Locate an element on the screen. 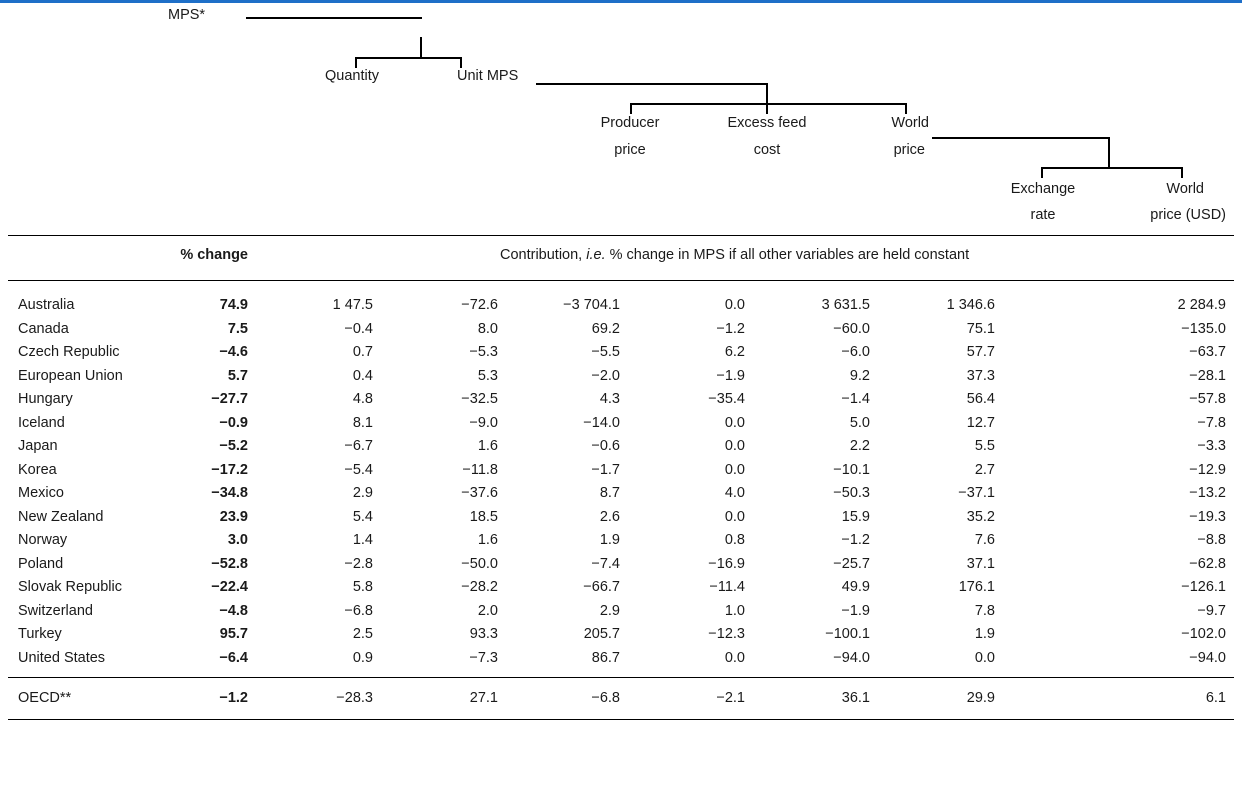  country-name: Mexico is located at coordinates (41, 493).